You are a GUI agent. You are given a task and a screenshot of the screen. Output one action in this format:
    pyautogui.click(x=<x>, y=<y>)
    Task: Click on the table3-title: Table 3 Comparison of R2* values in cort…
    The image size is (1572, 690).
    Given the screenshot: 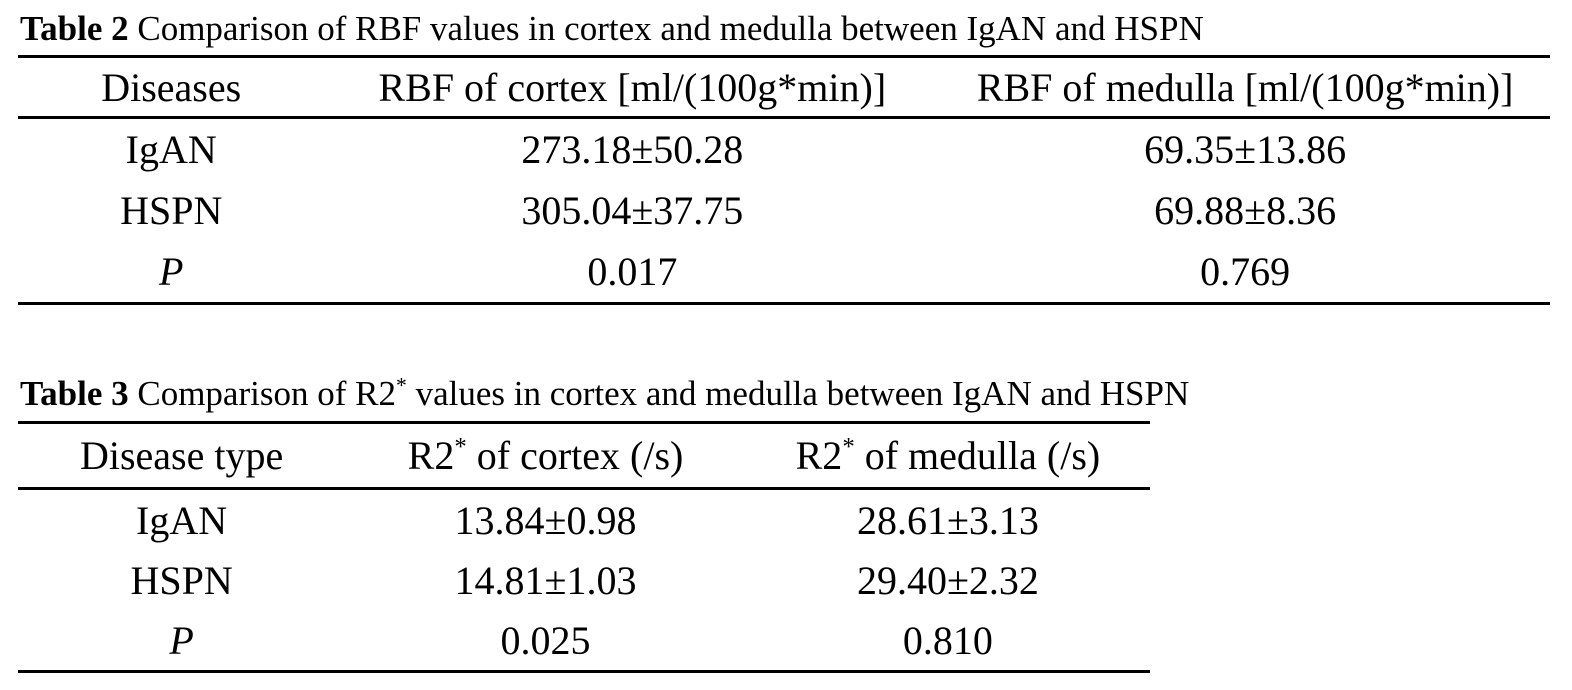 What is the action you would take?
    pyautogui.click(x=795, y=394)
    